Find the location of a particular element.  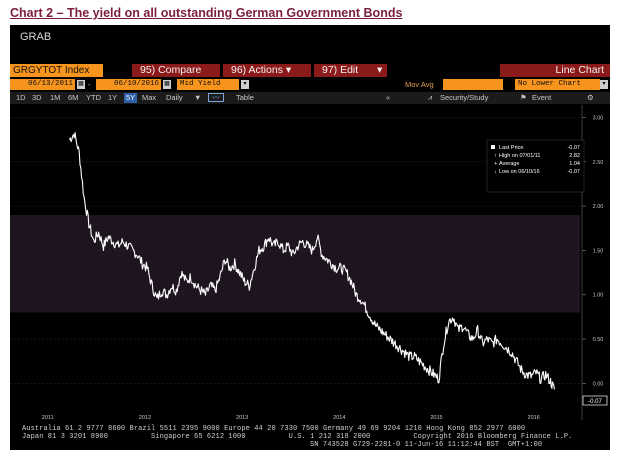

last-value-tag: -0.07 is located at coordinates (595, 400).